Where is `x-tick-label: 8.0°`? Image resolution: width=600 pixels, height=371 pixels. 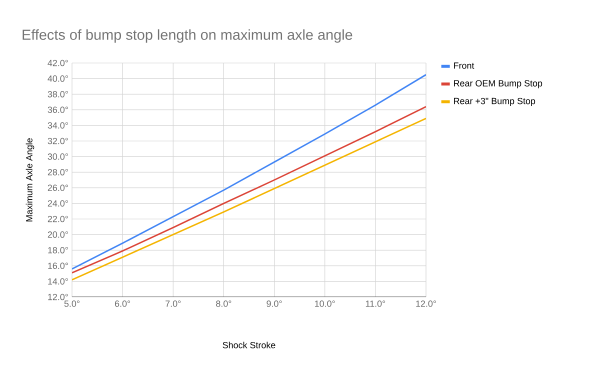 x-tick-label: 8.0° is located at coordinates (224, 303).